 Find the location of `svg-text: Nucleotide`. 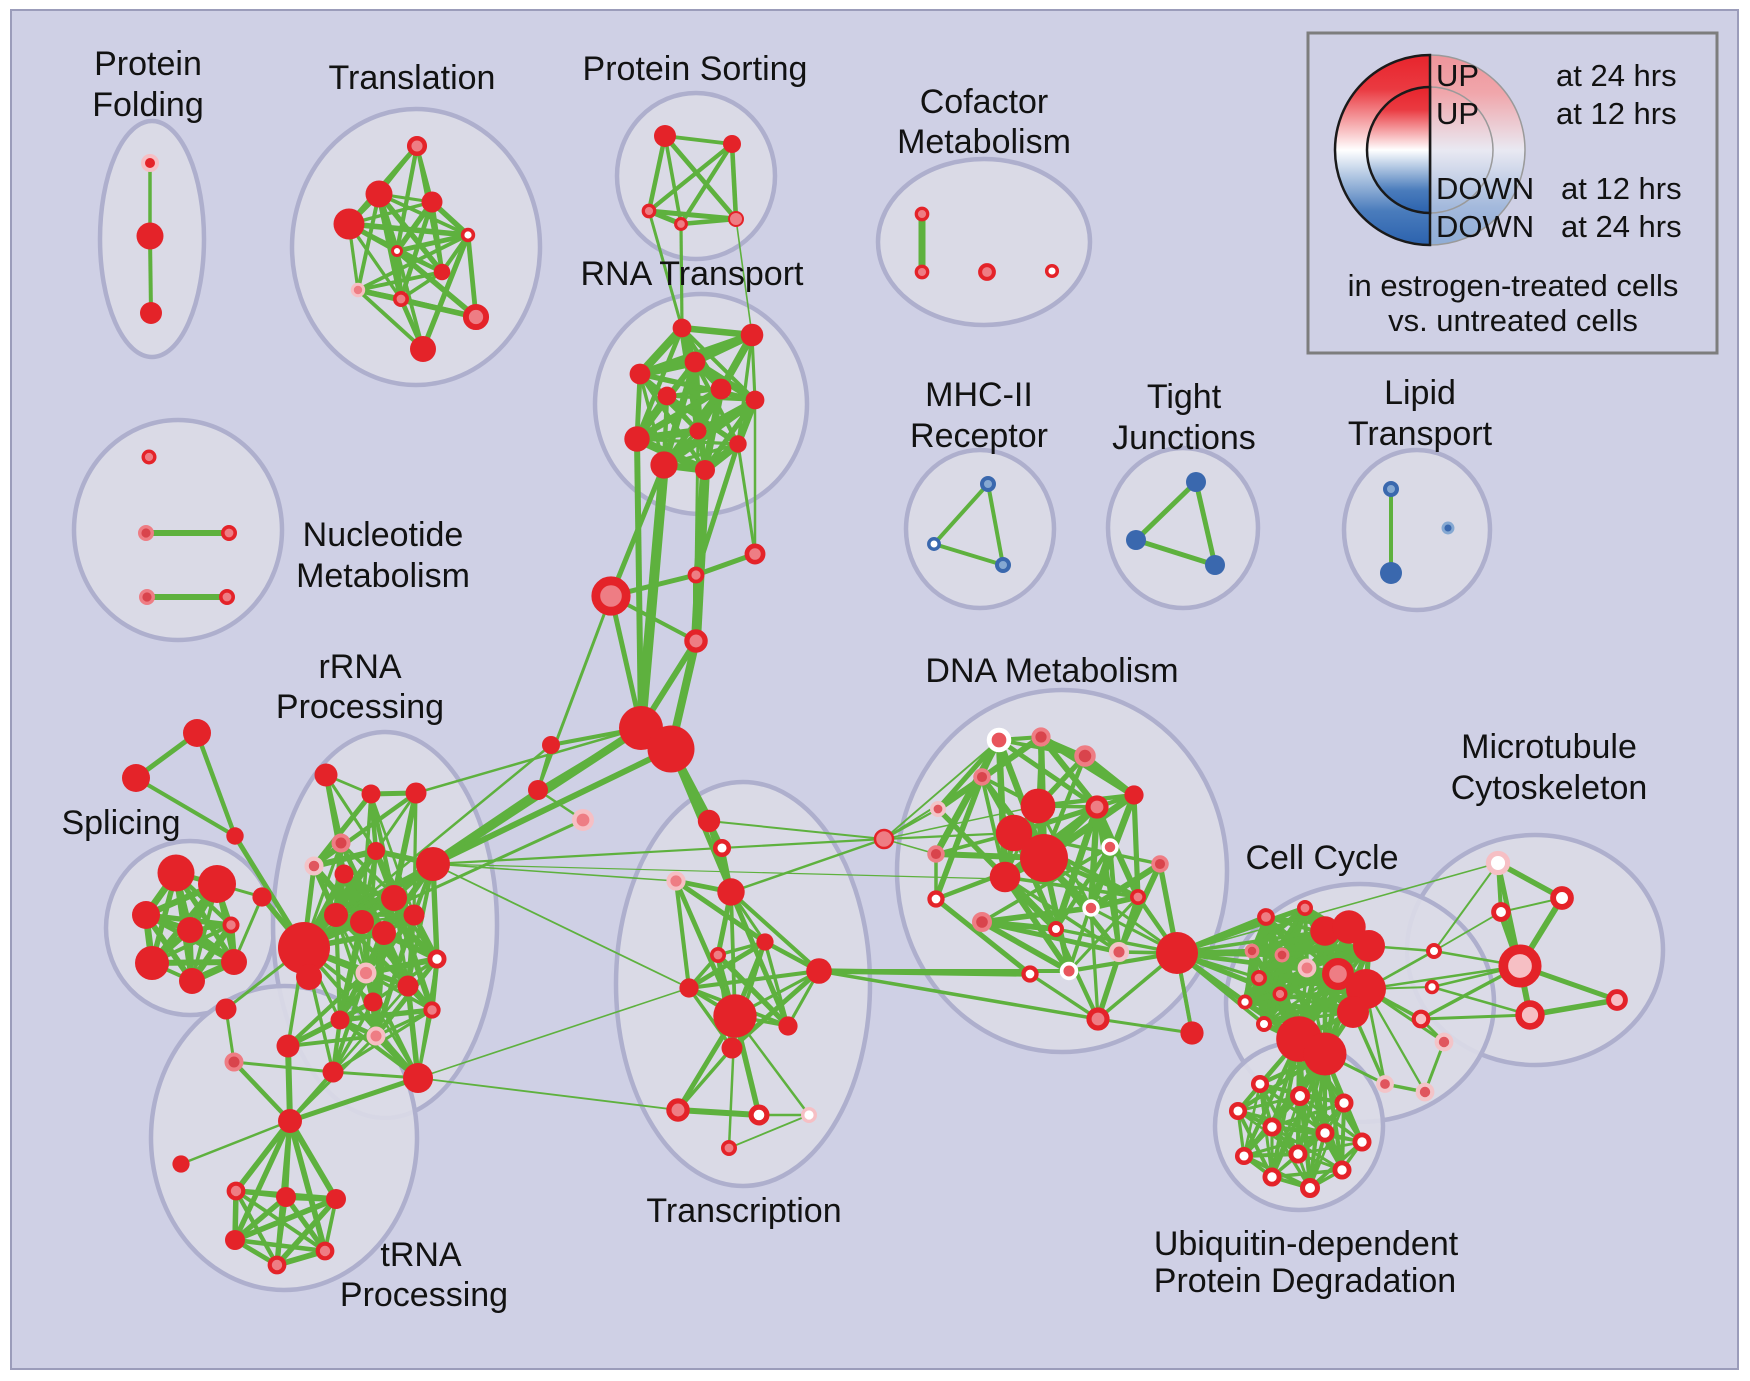

svg-text: Nucleotide is located at coordinates (383, 535).